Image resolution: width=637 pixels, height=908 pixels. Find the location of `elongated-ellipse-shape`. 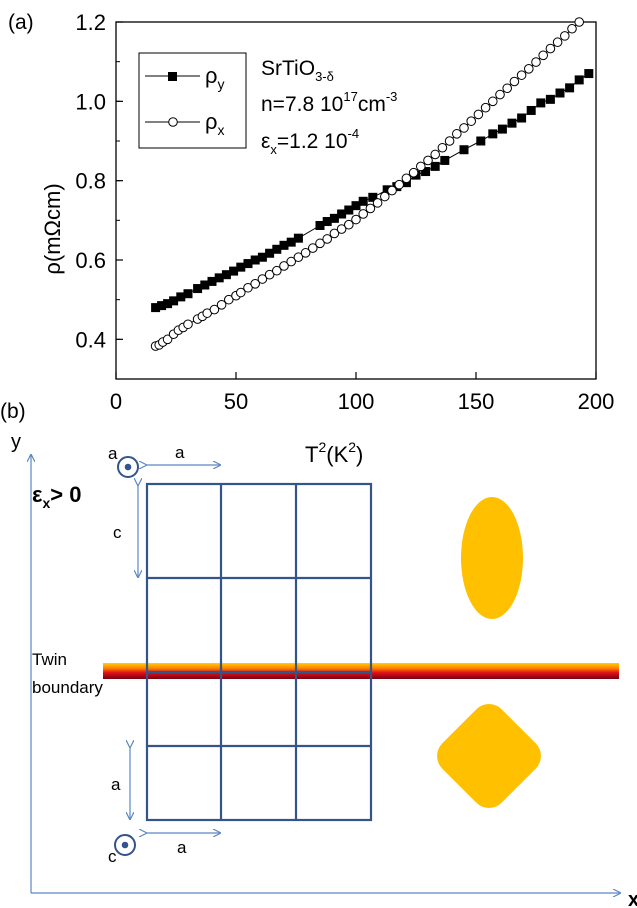

elongated-ellipse-shape is located at coordinates (492, 558).